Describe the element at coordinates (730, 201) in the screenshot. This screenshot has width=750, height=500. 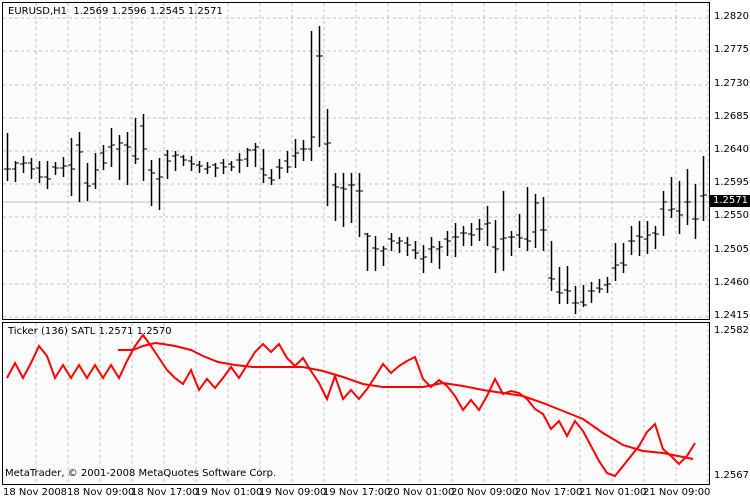
I see `current-price-marker: 1.2571` at that location.